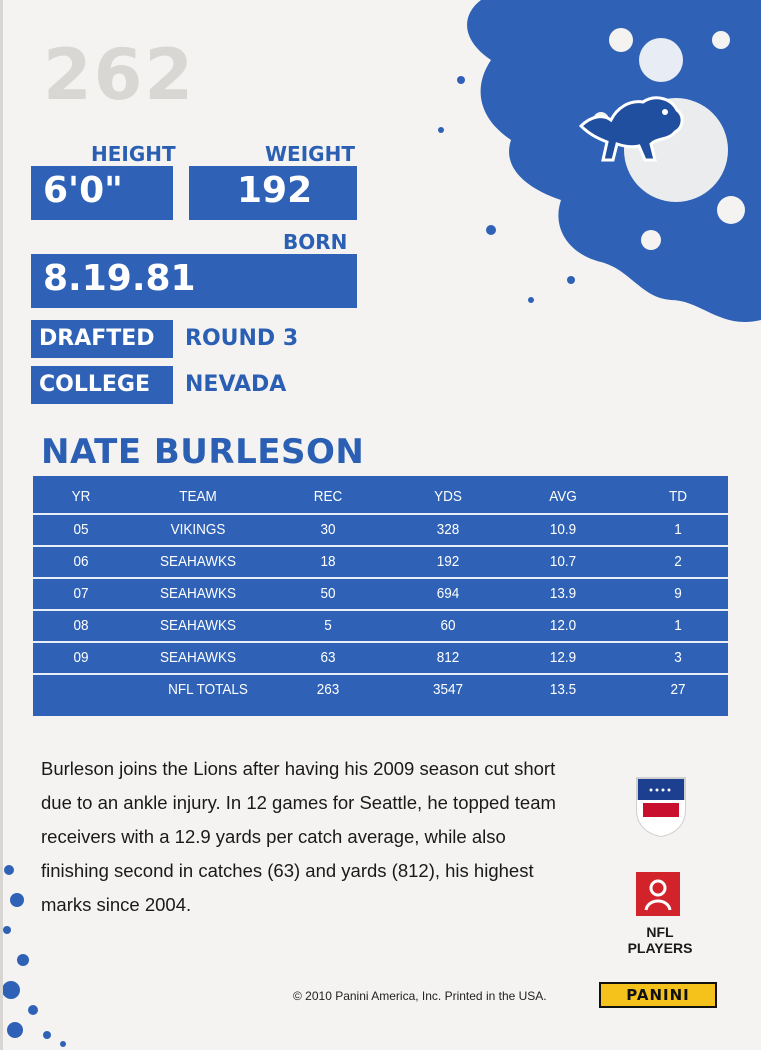 Image resolution: width=761 pixels, height=1050 pixels. I want to click on header-avg: AVG, so click(563, 496).